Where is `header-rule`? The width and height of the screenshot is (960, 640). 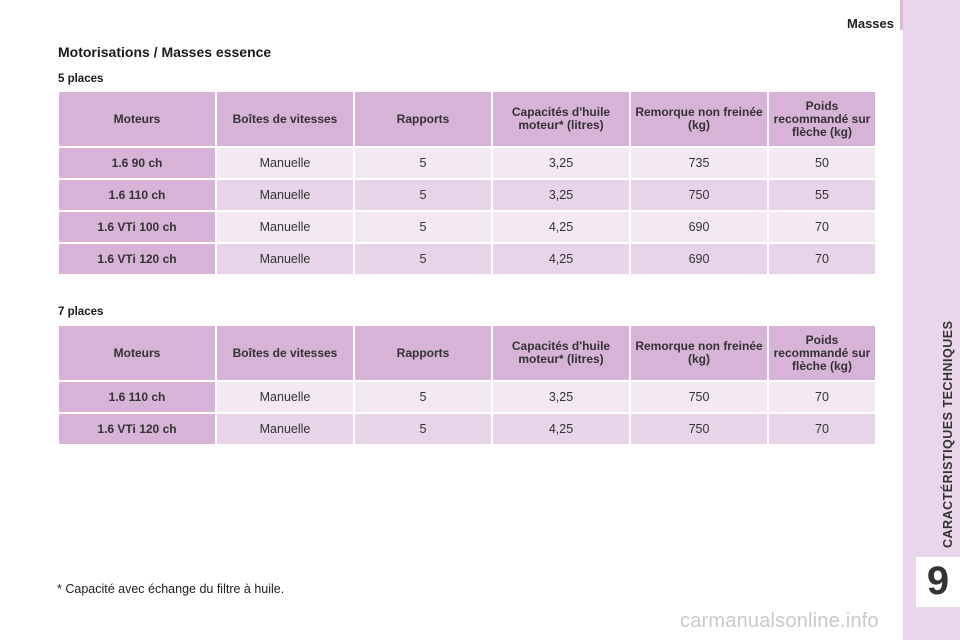
header-rule is located at coordinates (901, 15).